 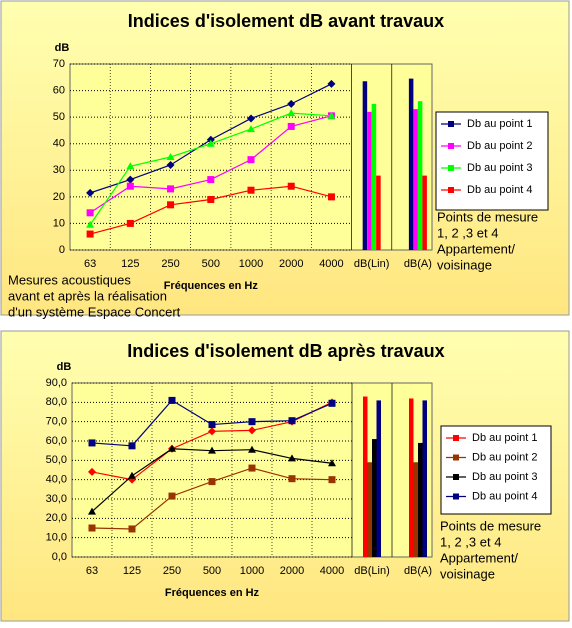 I want to click on y-axis-label: dB, so click(x=64, y=367).